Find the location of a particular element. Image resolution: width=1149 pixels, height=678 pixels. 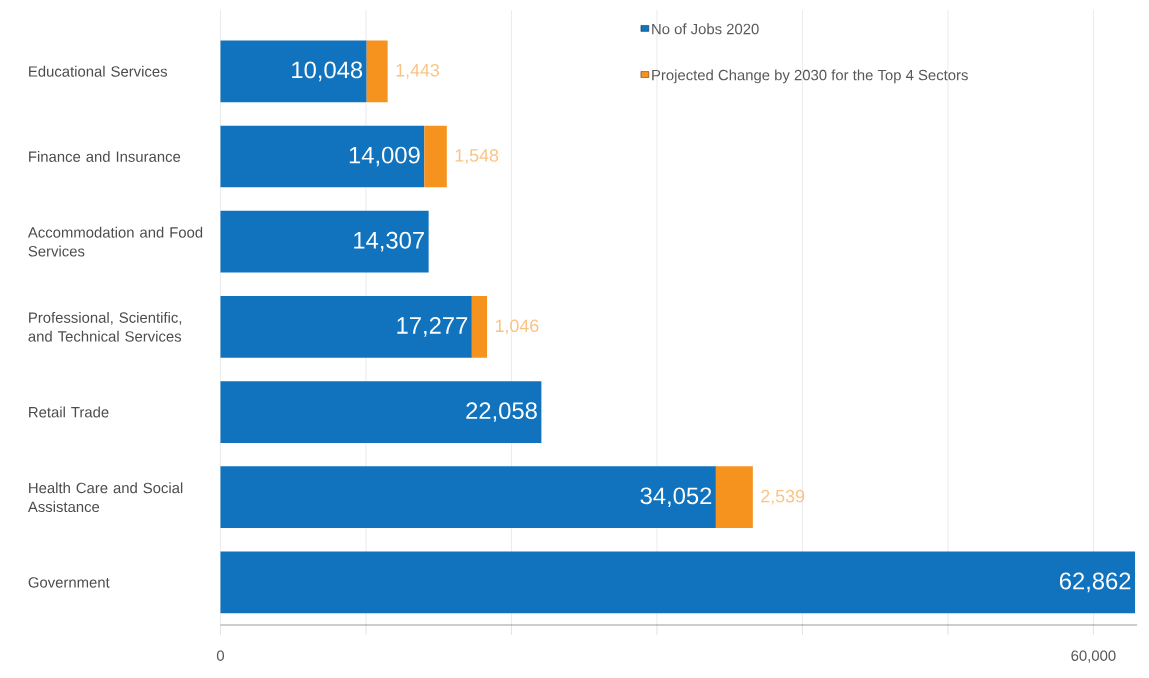

y-tick-label: Accommodation and Food Services is located at coordinates (115, 241).